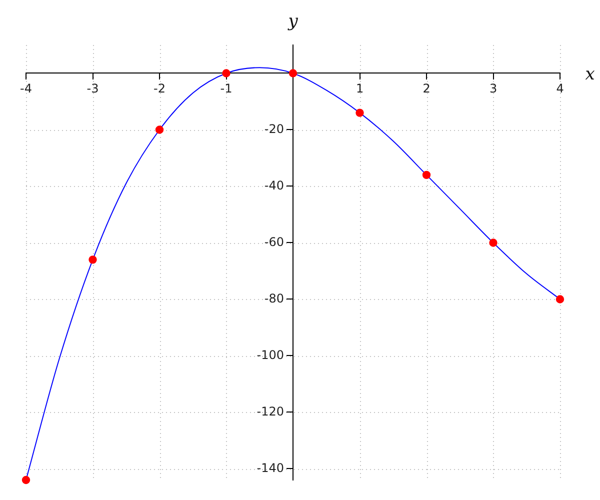 This screenshot has width=600, height=500. I want to click on y-tick-label: -140, so click(270, 467).